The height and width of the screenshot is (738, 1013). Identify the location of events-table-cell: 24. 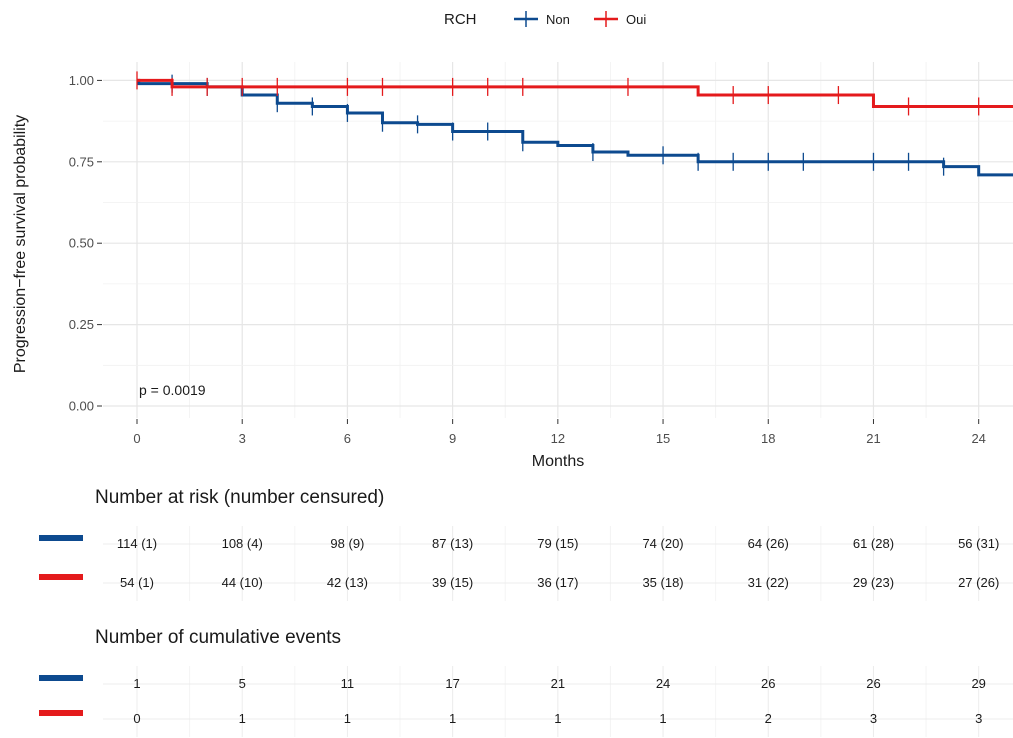
(663, 683).